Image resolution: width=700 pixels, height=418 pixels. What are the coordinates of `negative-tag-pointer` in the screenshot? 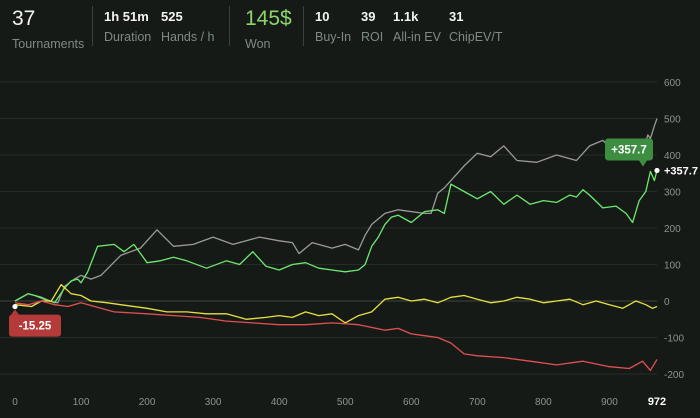 It's located at (15, 312).